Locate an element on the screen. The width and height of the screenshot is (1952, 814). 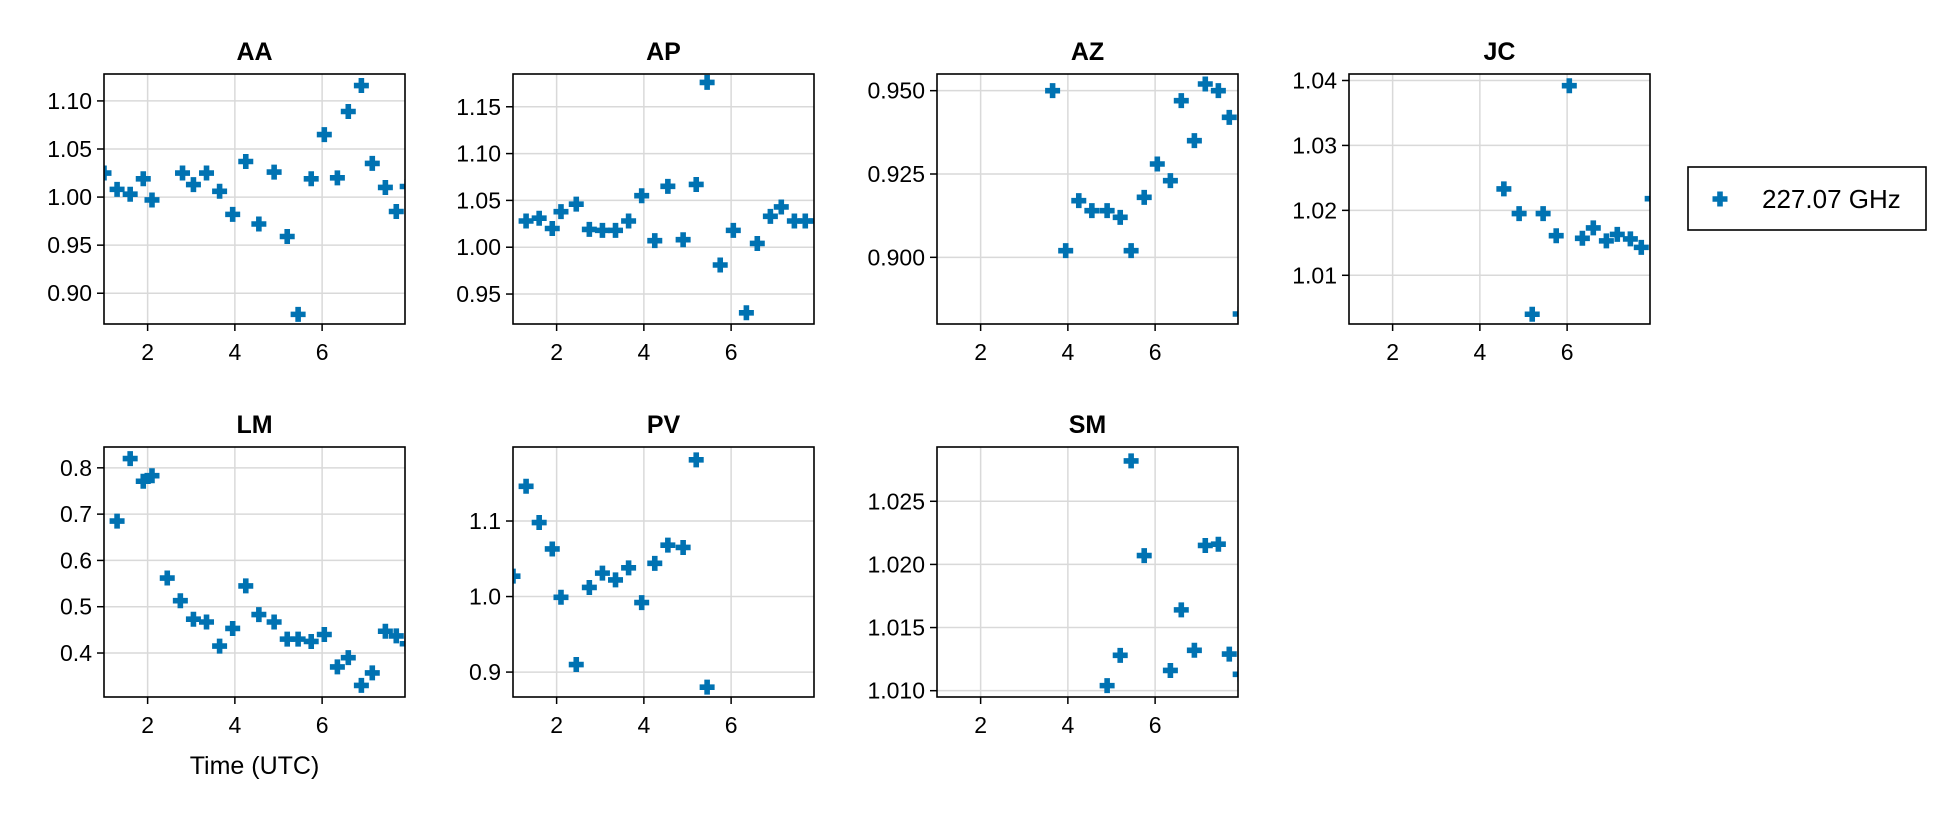
y-tick-label: 1.00 is located at coordinates (478, 247).